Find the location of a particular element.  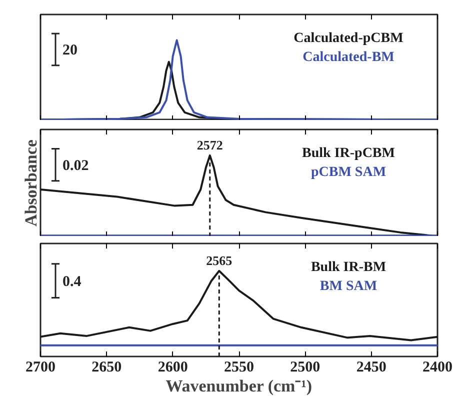

x-tick-label: 2500 is located at coordinates (305, 368).